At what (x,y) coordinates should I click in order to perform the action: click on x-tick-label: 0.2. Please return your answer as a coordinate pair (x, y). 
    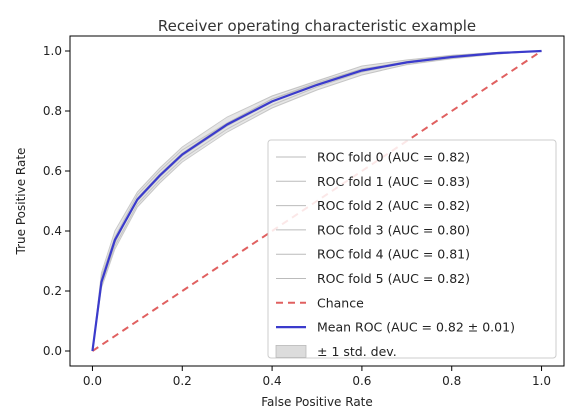
    Looking at the image, I should click on (182, 381).